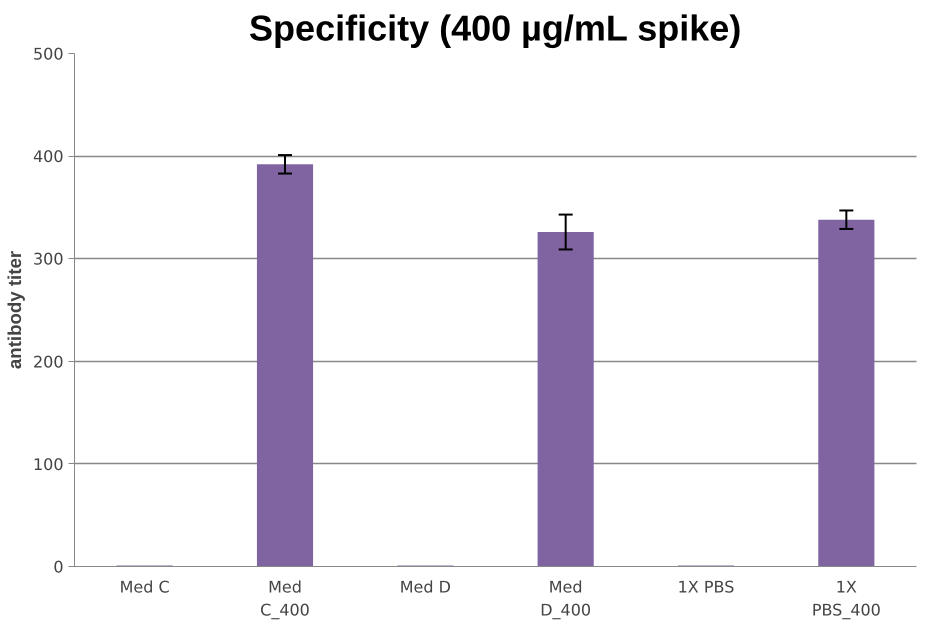  Describe the element at coordinates (425, 587) in the screenshot. I see `x-tick-label: Med D` at that location.